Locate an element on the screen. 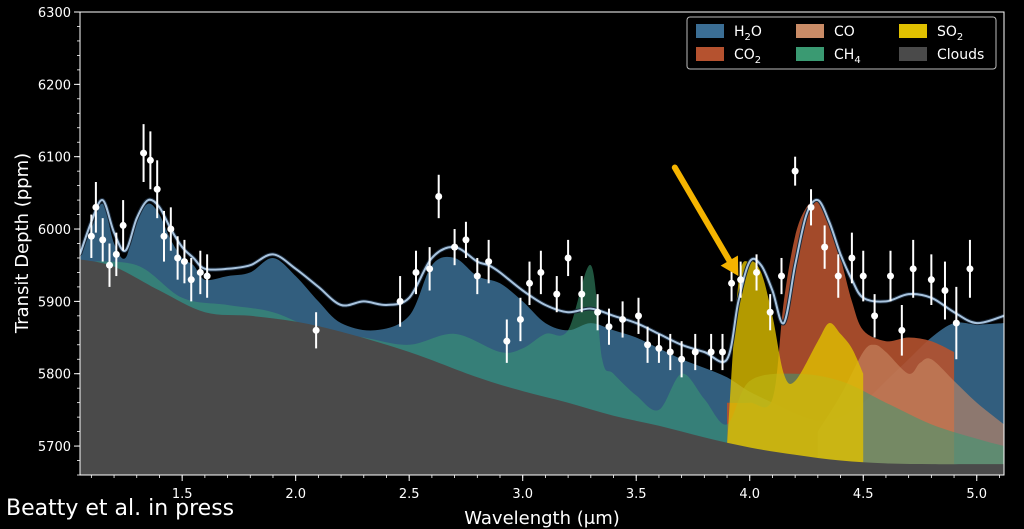 The height and width of the screenshot is (529, 1024). x-tick-label: 1.5 is located at coordinates (182, 494).